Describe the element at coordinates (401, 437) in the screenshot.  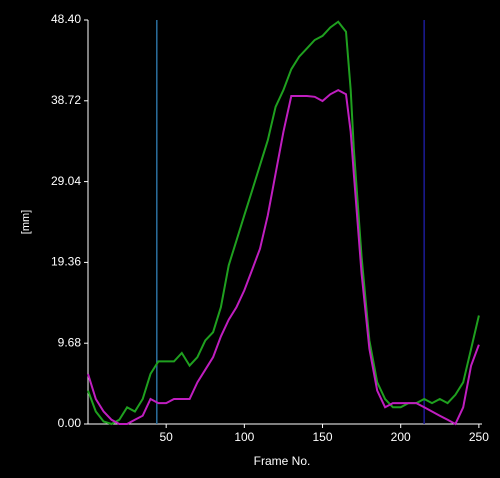
I see `x-tick-label: 200` at that location.